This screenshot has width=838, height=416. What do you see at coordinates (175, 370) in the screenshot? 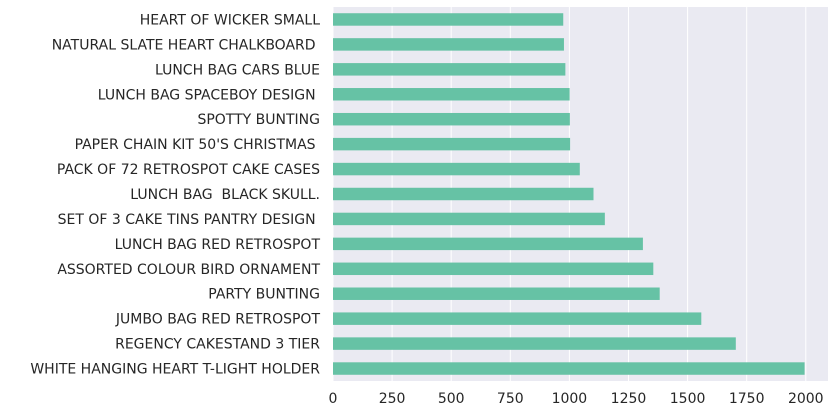
I see `category-label-0: WHITE HANGING HEART T-LIGHT HOLDER` at bounding box center [175, 370].